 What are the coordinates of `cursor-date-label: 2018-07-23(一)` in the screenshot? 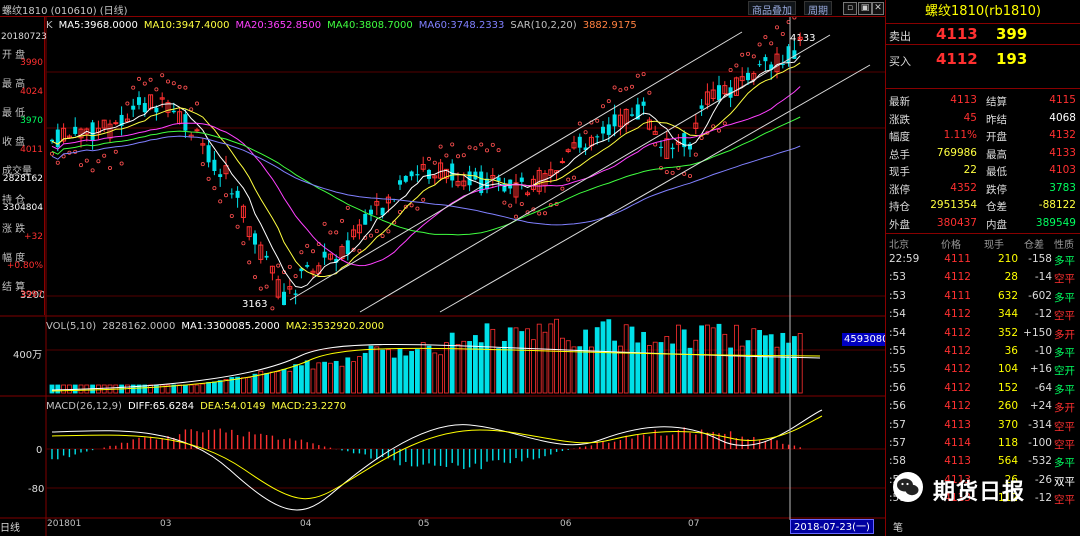 It's located at (832, 526).